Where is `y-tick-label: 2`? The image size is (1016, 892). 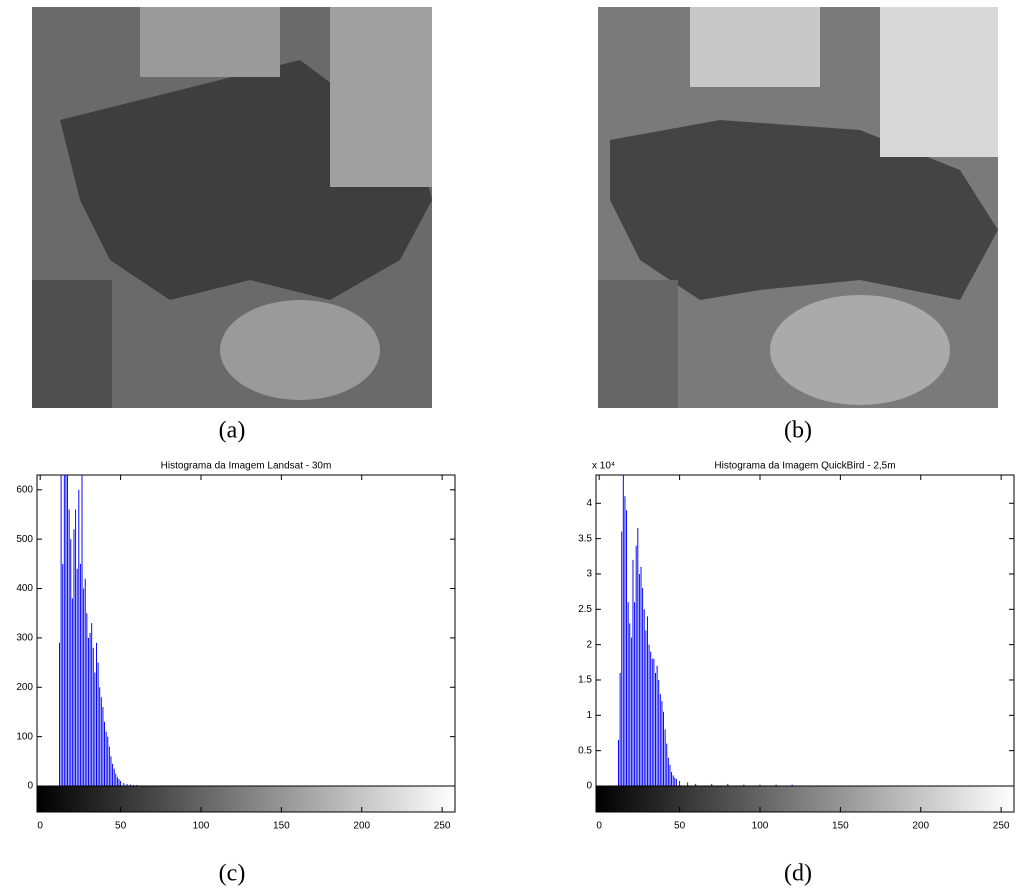 y-tick-label: 2 is located at coordinates (589, 644).